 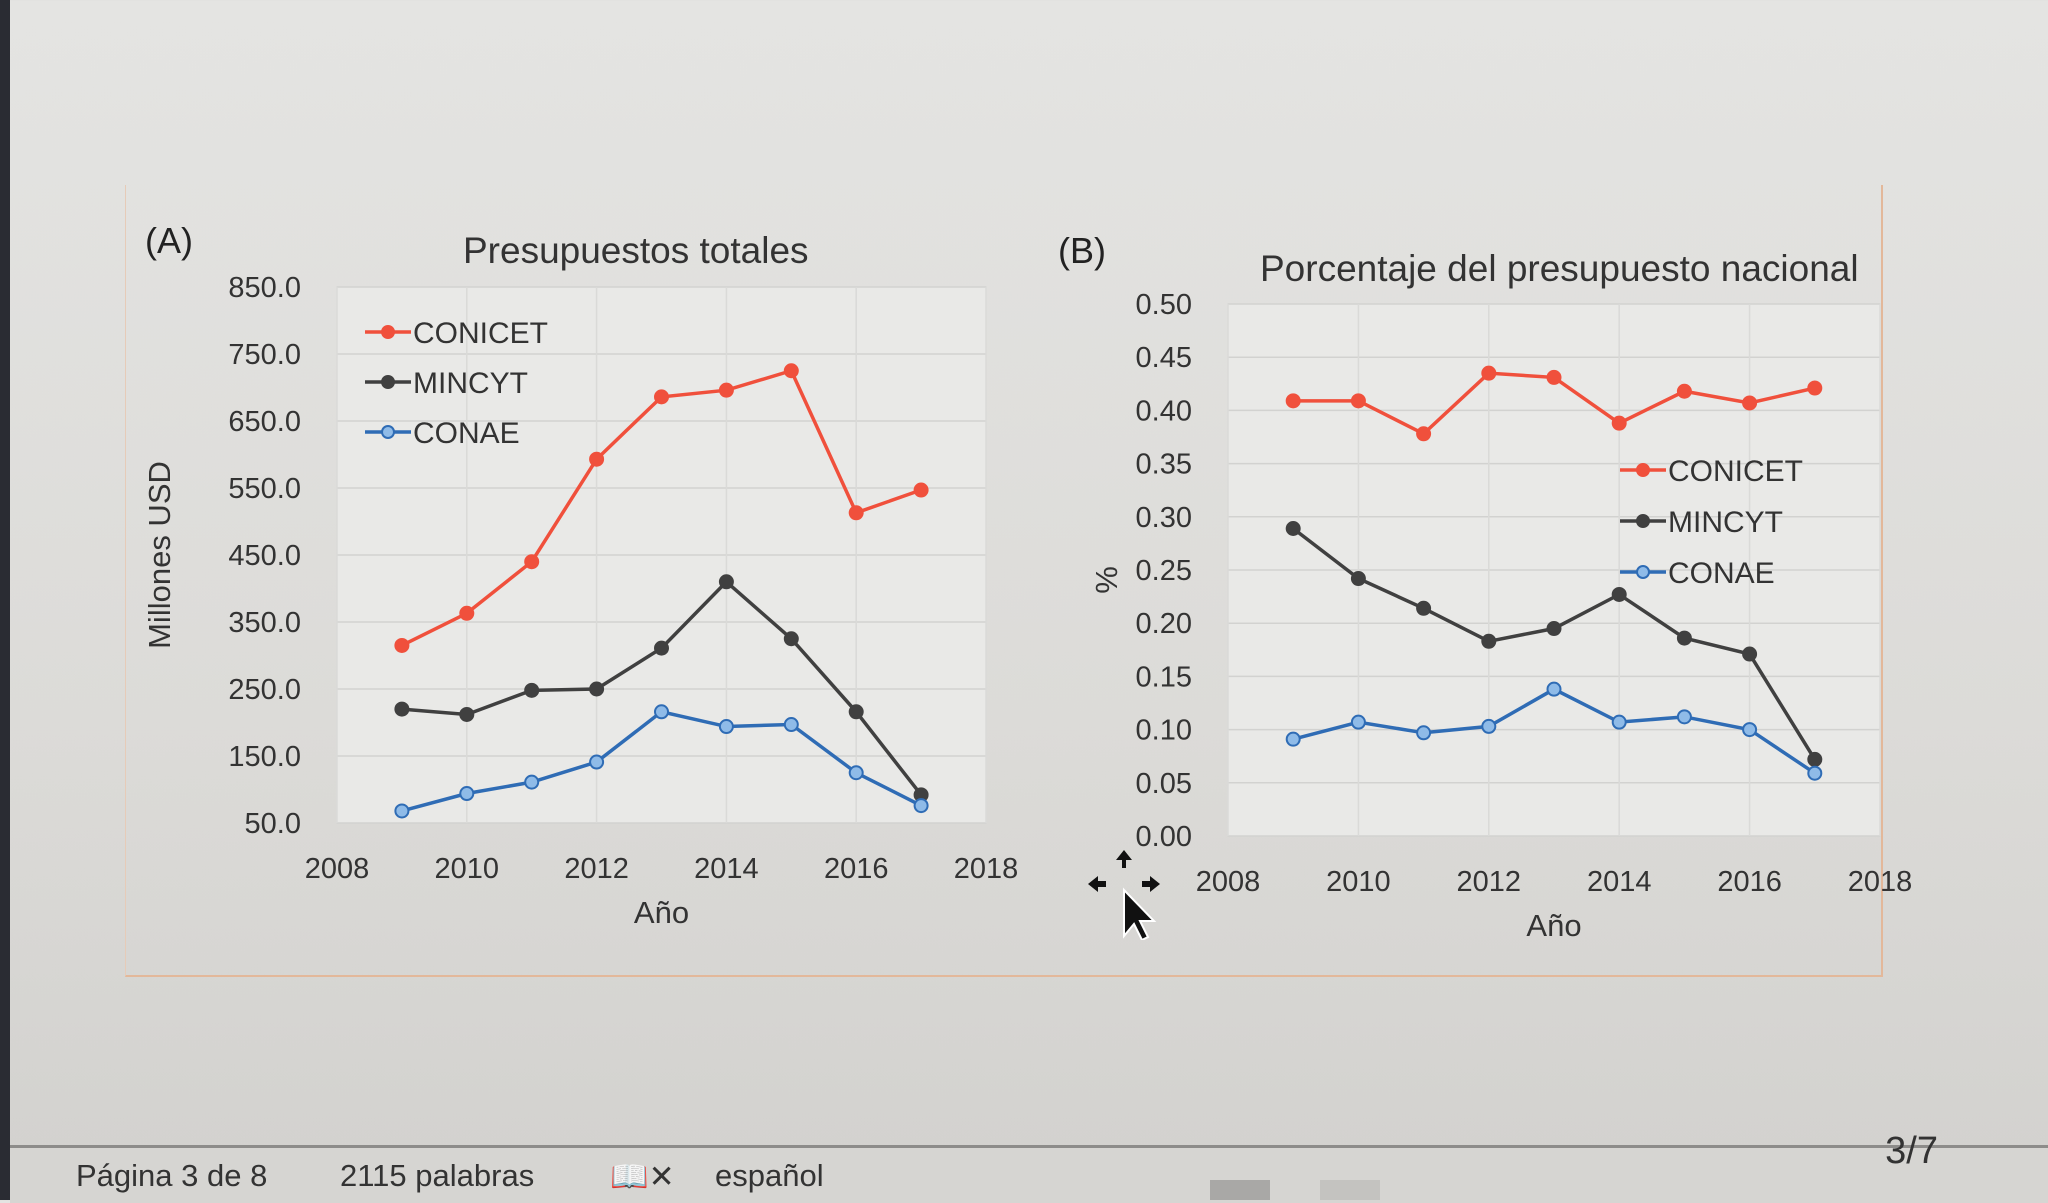 I want to click on chart-b-title: Porcentaje del presupuesto nacional, so click(x=1559, y=268).